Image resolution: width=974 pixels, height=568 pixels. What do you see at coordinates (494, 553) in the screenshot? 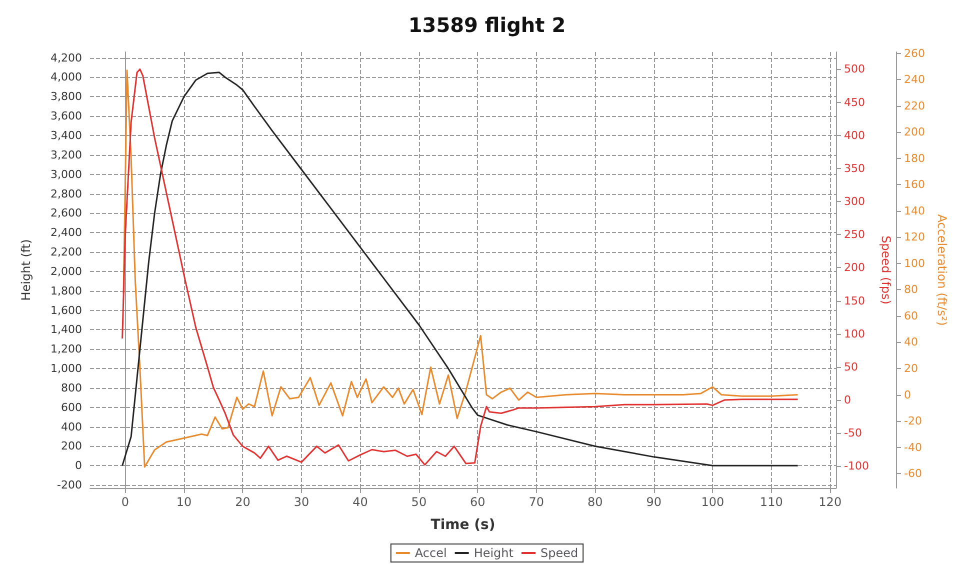
I see `legend-label: Height` at bounding box center [494, 553].